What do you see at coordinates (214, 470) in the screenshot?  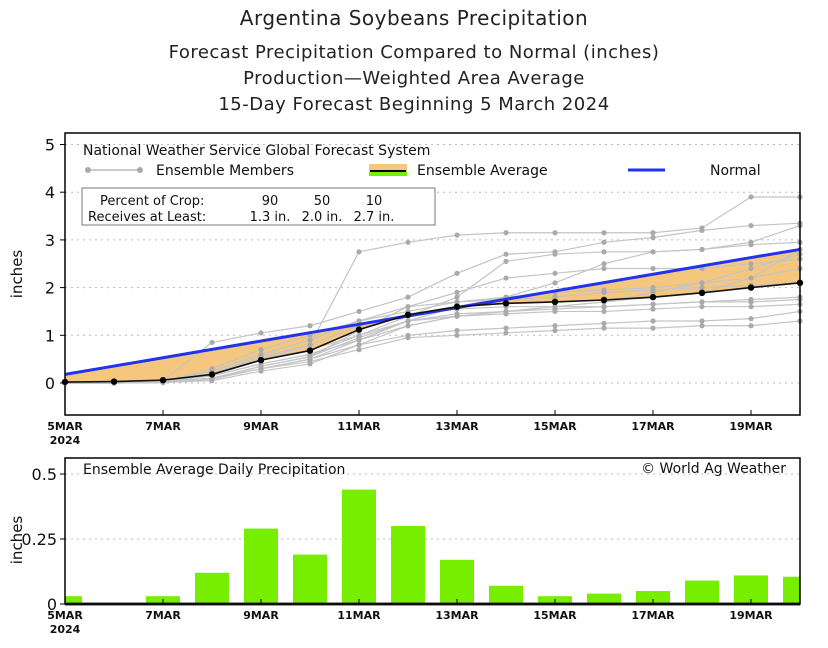 I see `bar-chart-title: Ensemble Average Daily Precipitation` at bounding box center [214, 470].